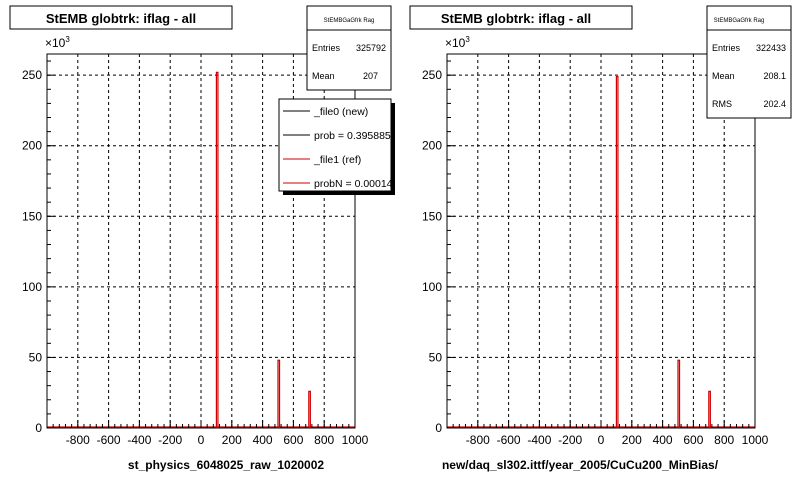 The width and height of the screenshot is (800, 480). What do you see at coordinates (38, 247) in the screenshot?
I see `left-y-ticks: 0 50 100 150 200 250` at bounding box center [38, 247].